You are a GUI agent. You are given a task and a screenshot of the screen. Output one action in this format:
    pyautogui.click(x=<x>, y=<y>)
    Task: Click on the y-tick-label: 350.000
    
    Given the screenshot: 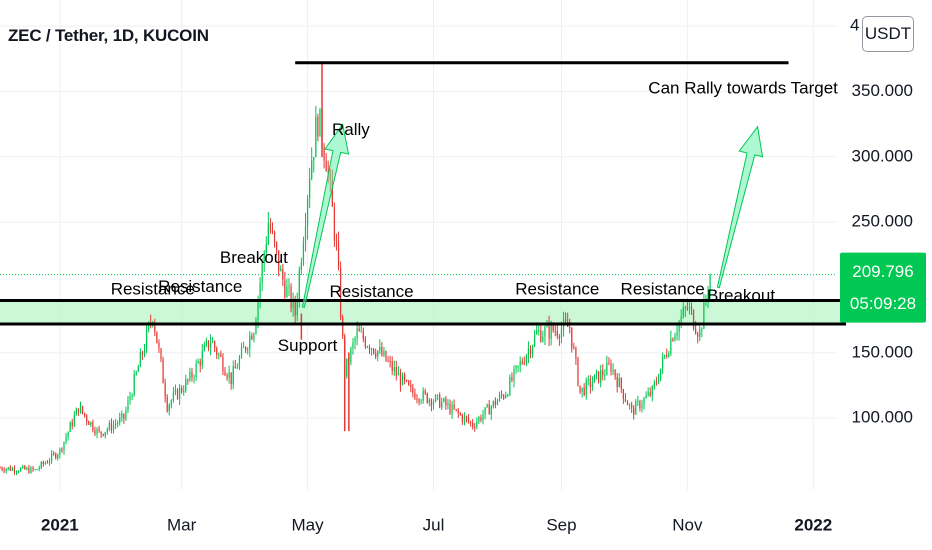 What is the action you would take?
    pyautogui.click(x=882, y=90)
    